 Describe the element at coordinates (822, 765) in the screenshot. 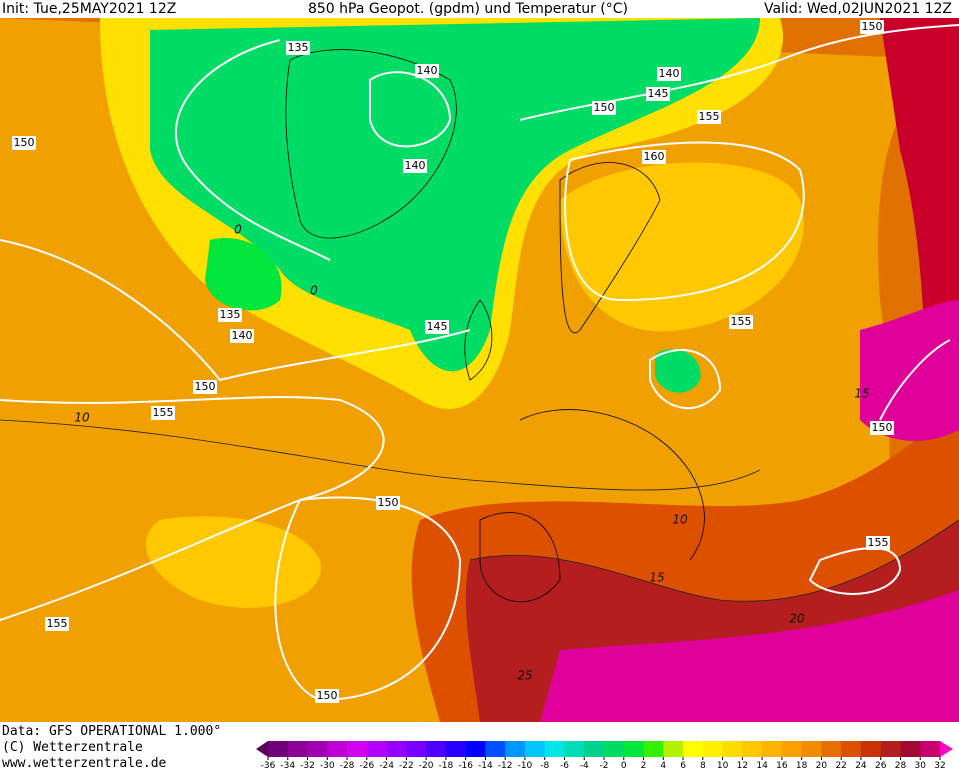

I see `legend-tick-label: 20` at that location.